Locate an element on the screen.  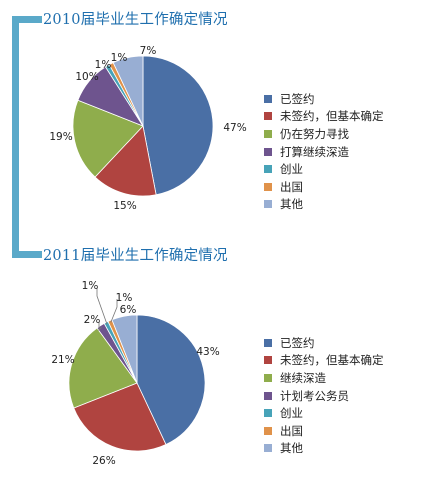
legend-2011-text-4: 创业 is located at coordinates (291, 413).